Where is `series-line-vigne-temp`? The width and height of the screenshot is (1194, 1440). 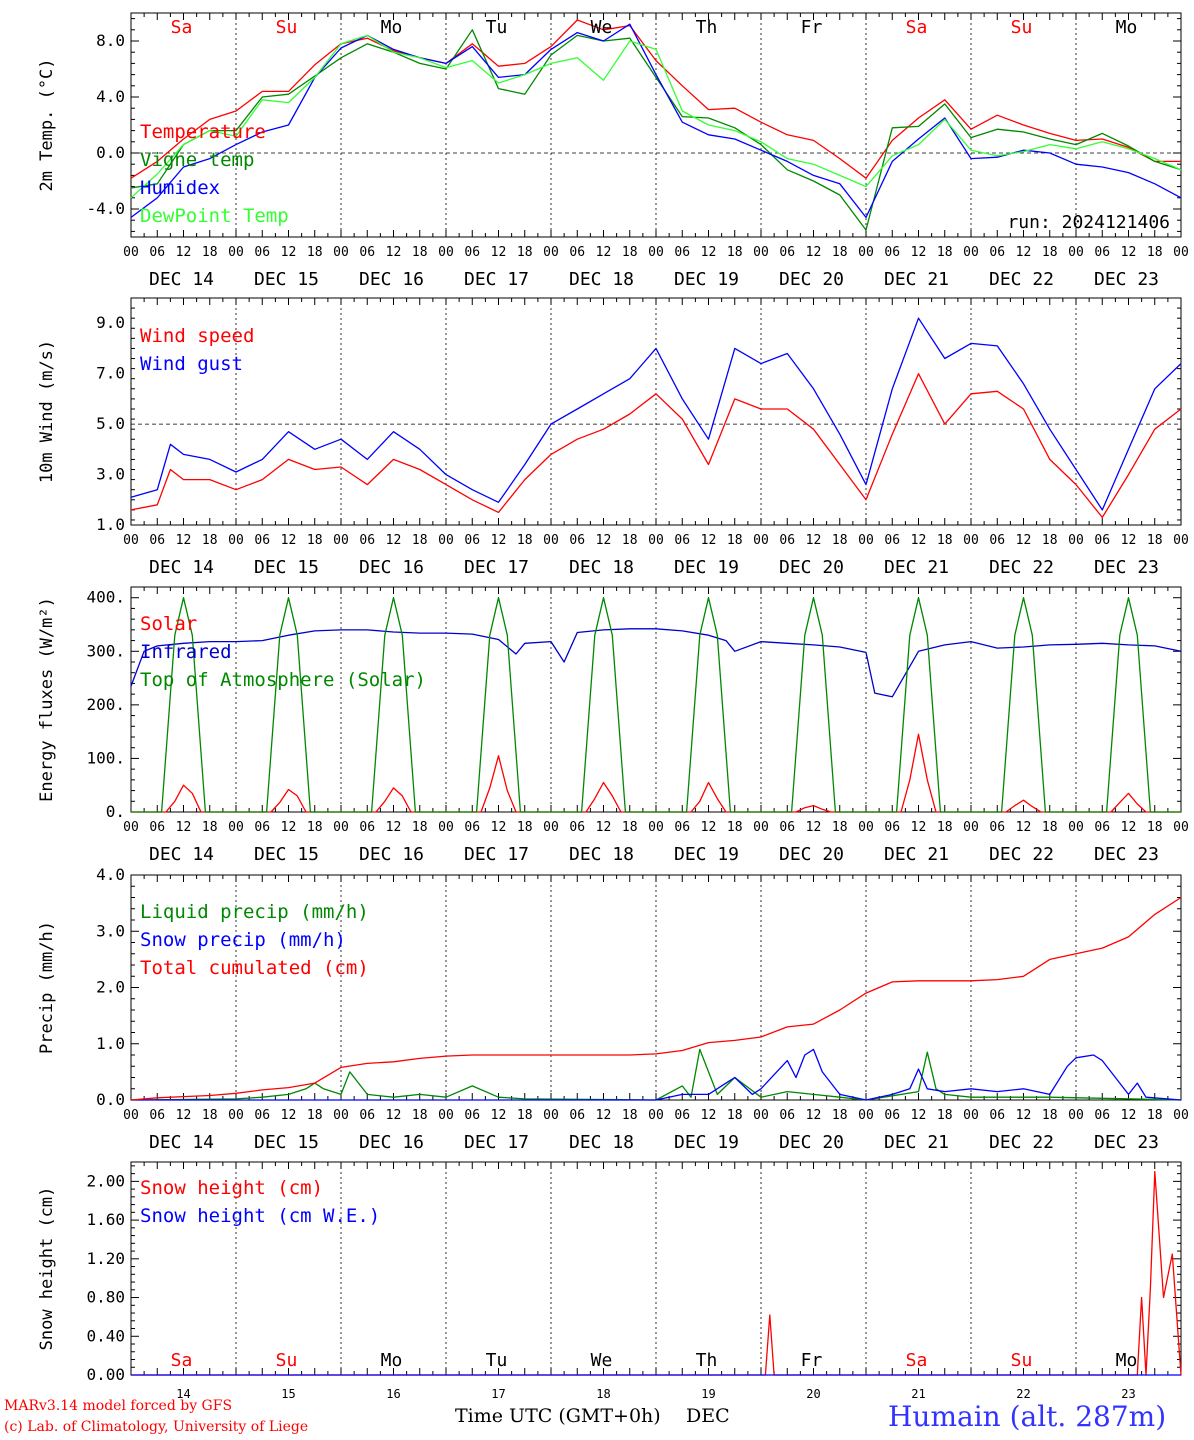 series-line-vigne-temp is located at coordinates (656, 130).